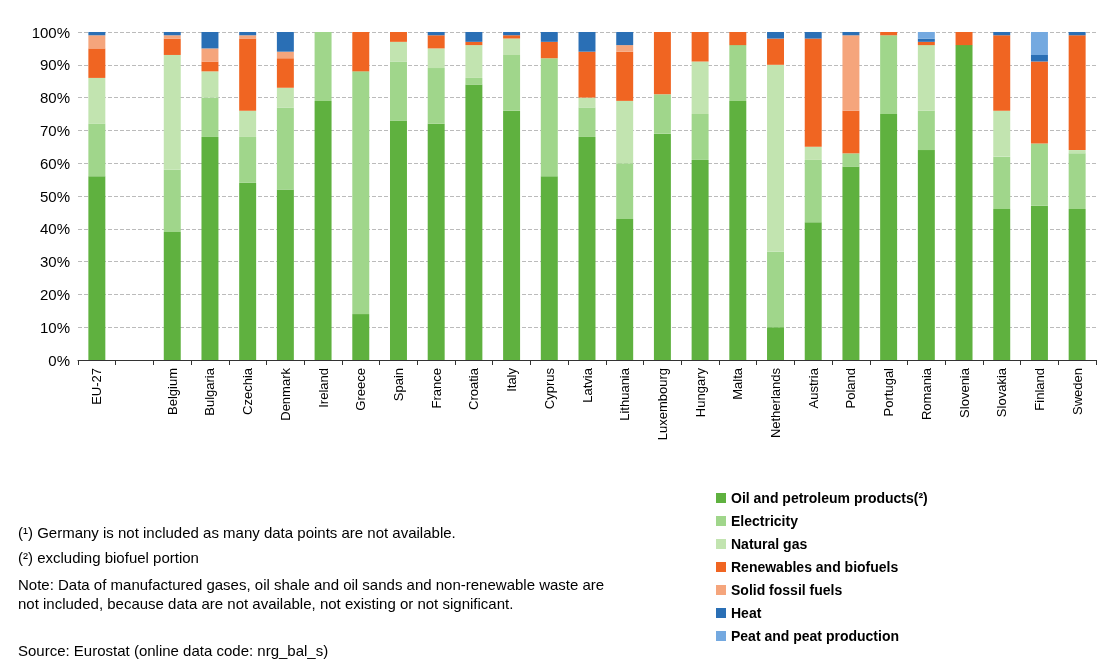  What do you see at coordinates (549, 388) in the screenshot?
I see `x-tick-label: Cyprus` at bounding box center [549, 388].